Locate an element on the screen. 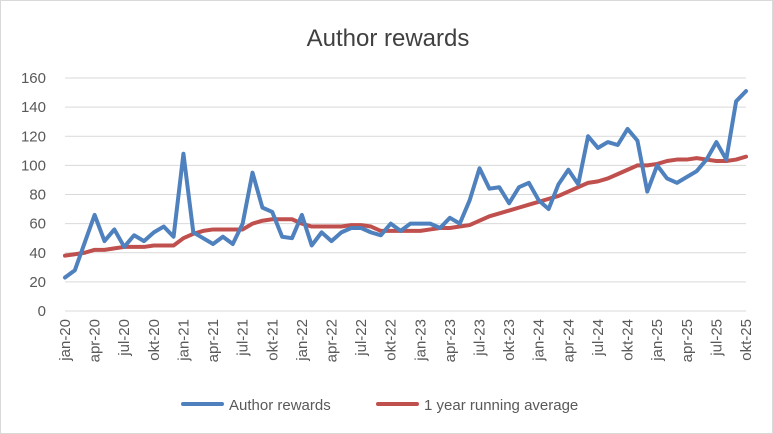  y-axis-ticks: 0 20 40 60 80 100 120 140 160 is located at coordinates (33, 195).